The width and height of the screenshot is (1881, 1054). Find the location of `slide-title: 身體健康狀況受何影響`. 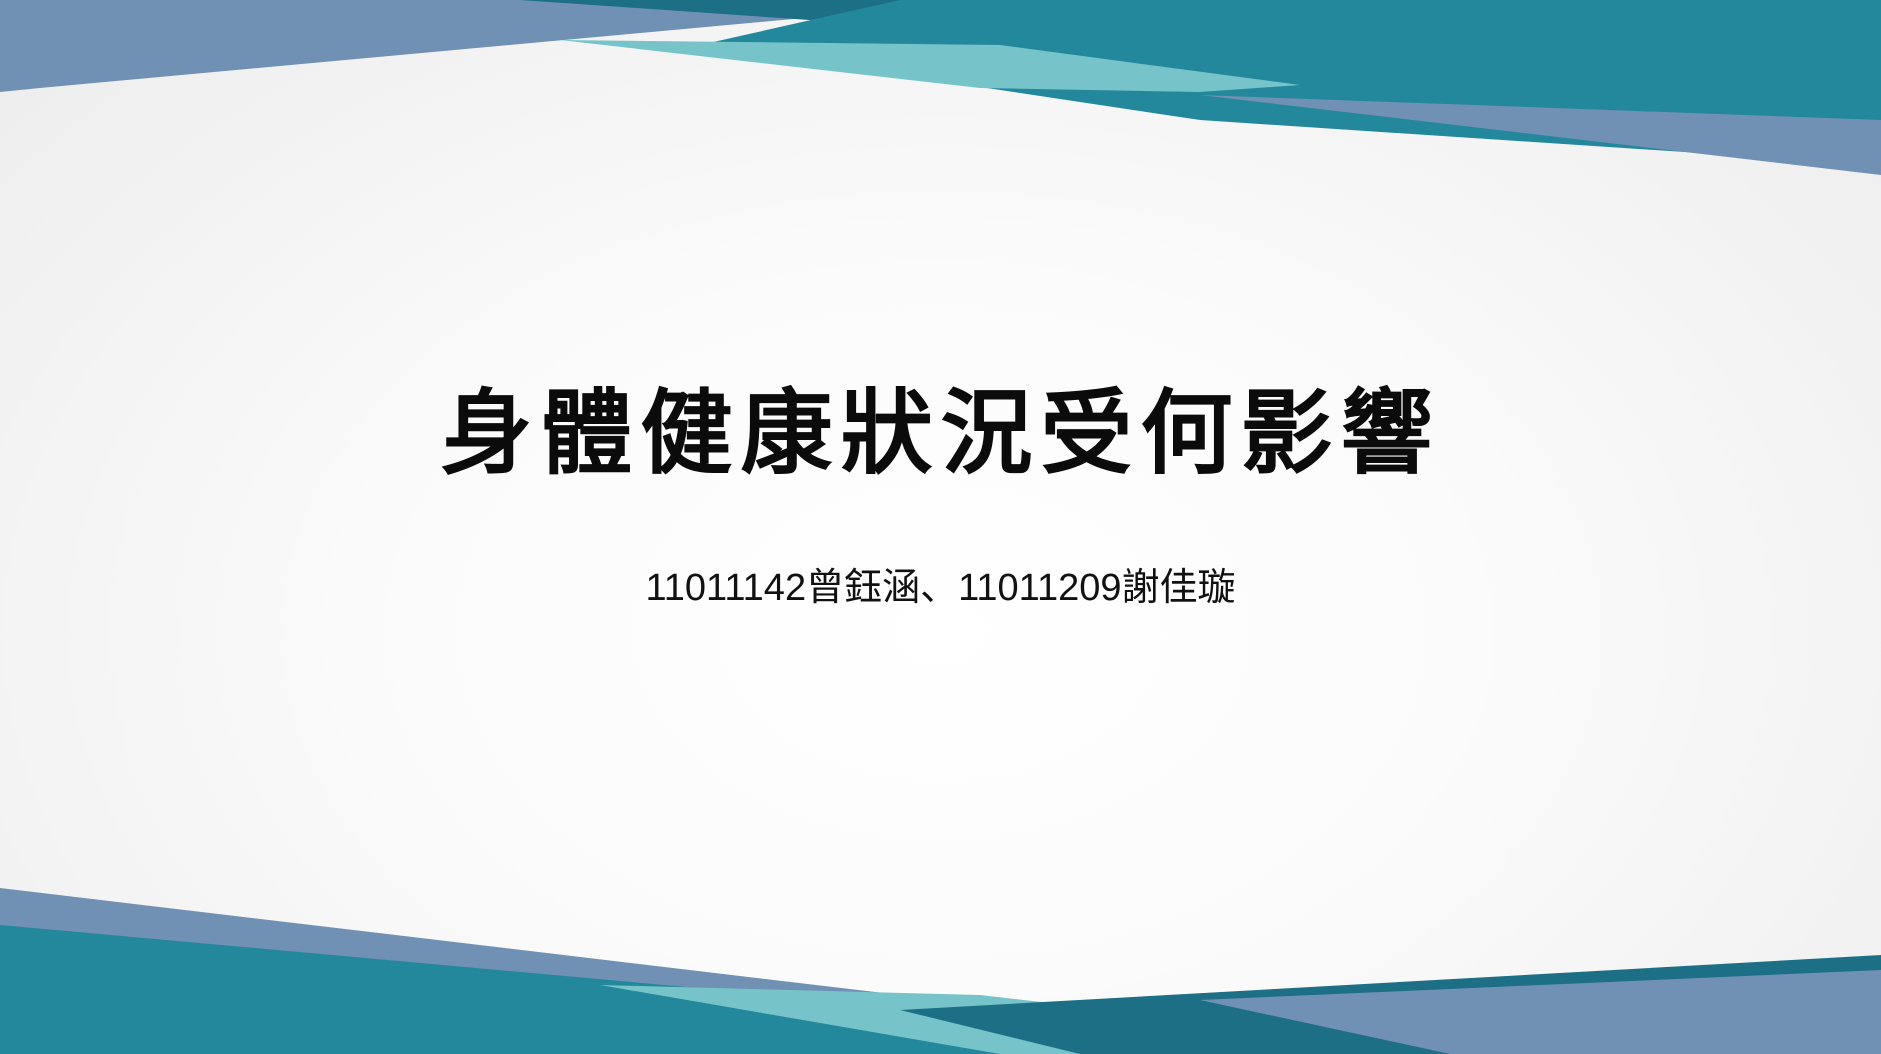

slide-title: 身體健康狀況受何影響 is located at coordinates (940, 433).